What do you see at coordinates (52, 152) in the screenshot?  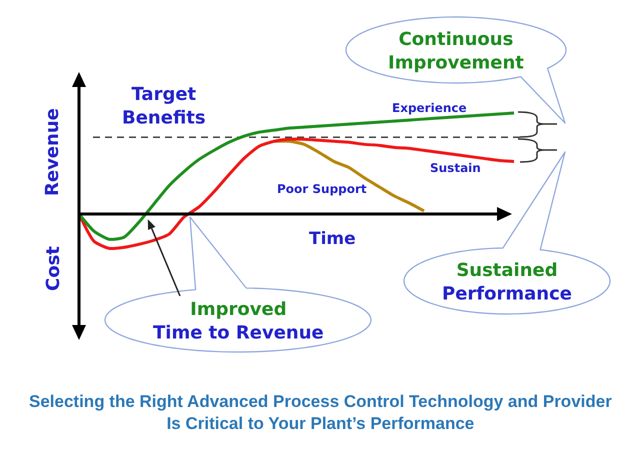 I see `y-axis-title: Revenue` at bounding box center [52, 152].